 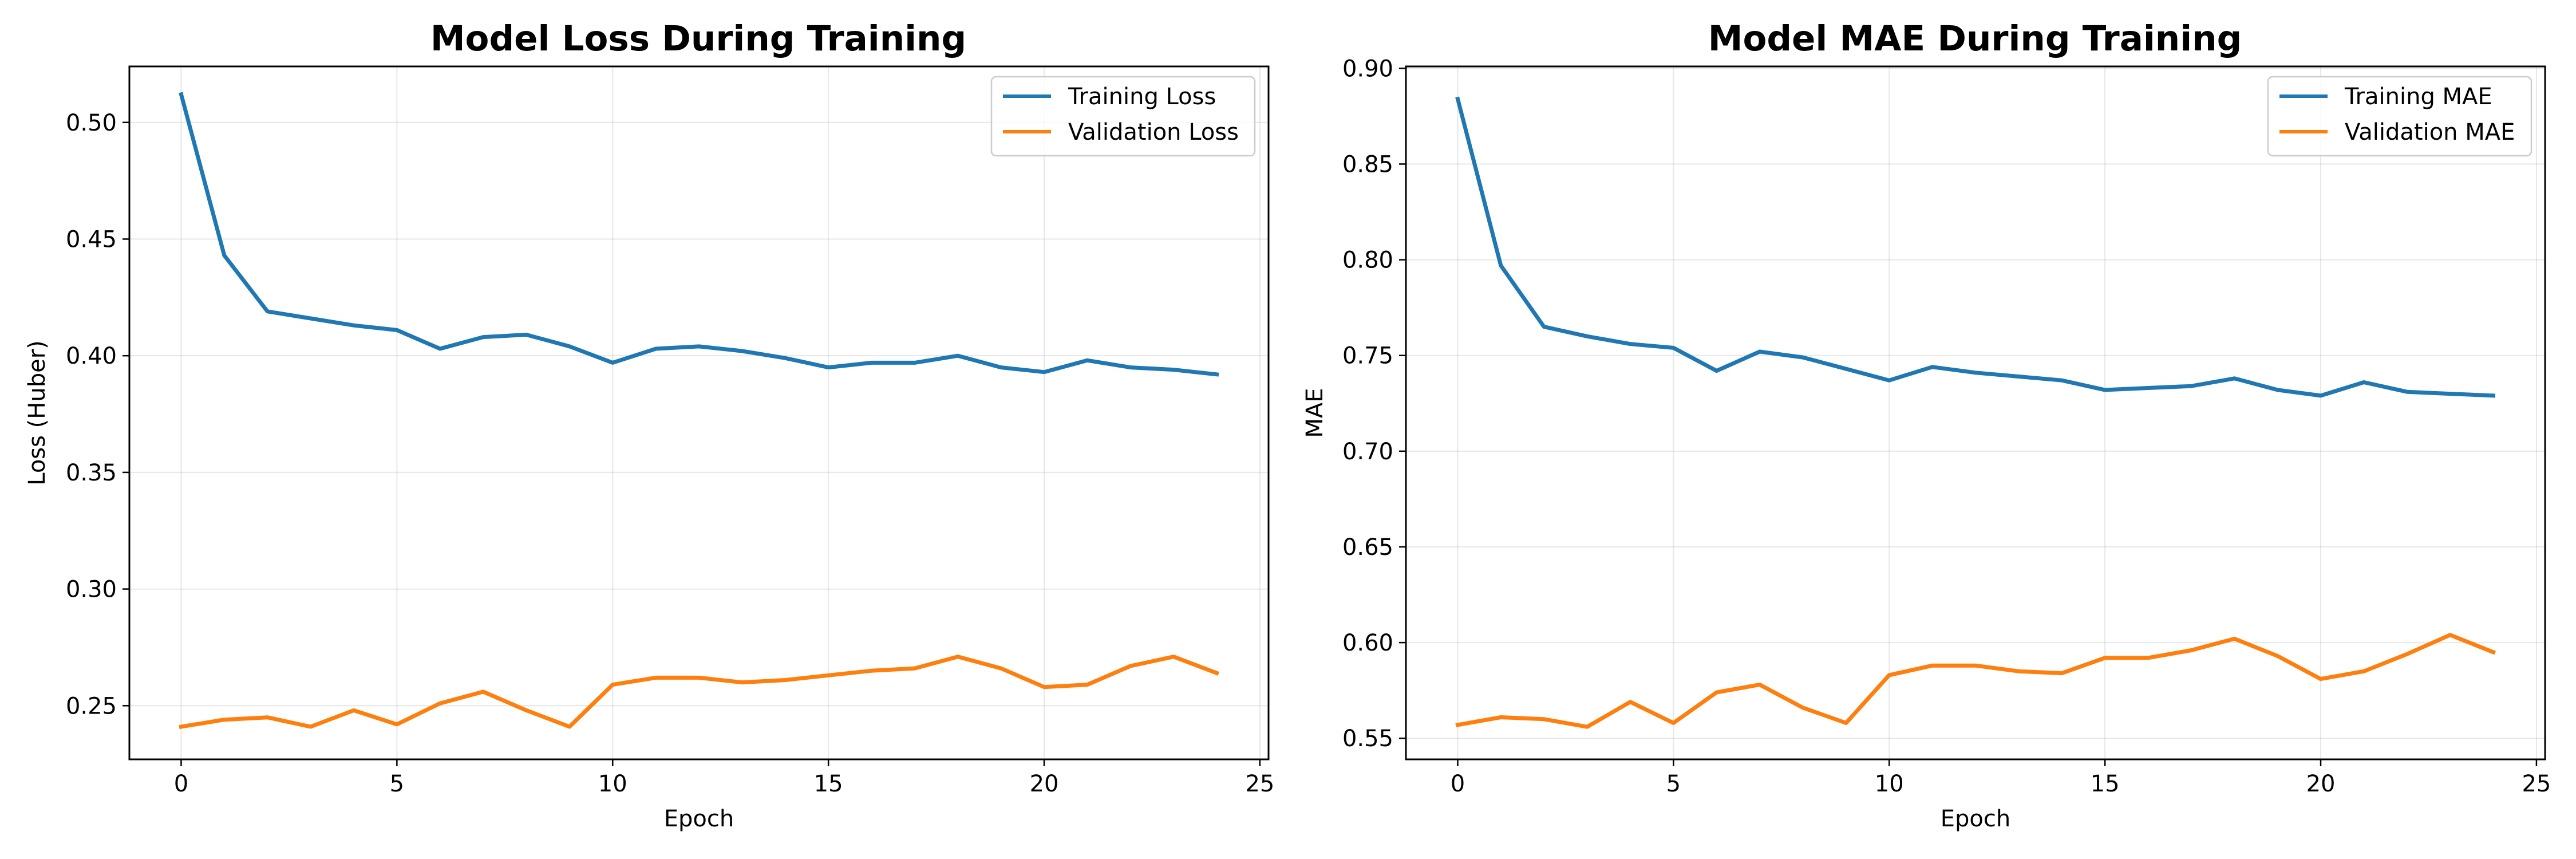 What do you see at coordinates (2001, 778) in the screenshot?
I see `mae-chart-x-ticks: 0 5 10 15 20 25` at bounding box center [2001, 778].